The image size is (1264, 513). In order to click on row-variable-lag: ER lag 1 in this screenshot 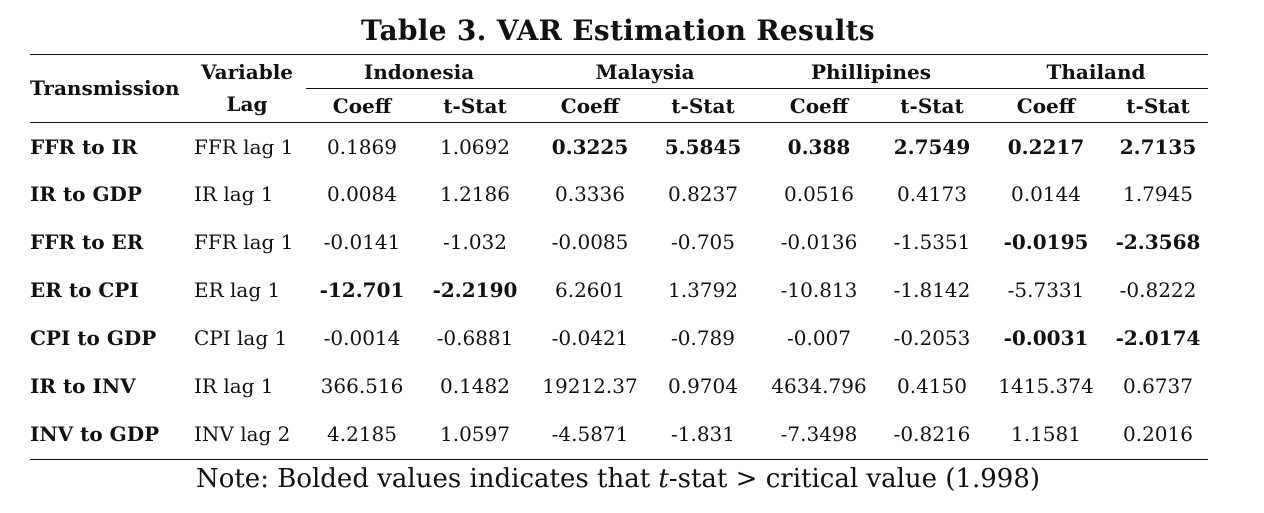, I will do `click(237, 290)`.